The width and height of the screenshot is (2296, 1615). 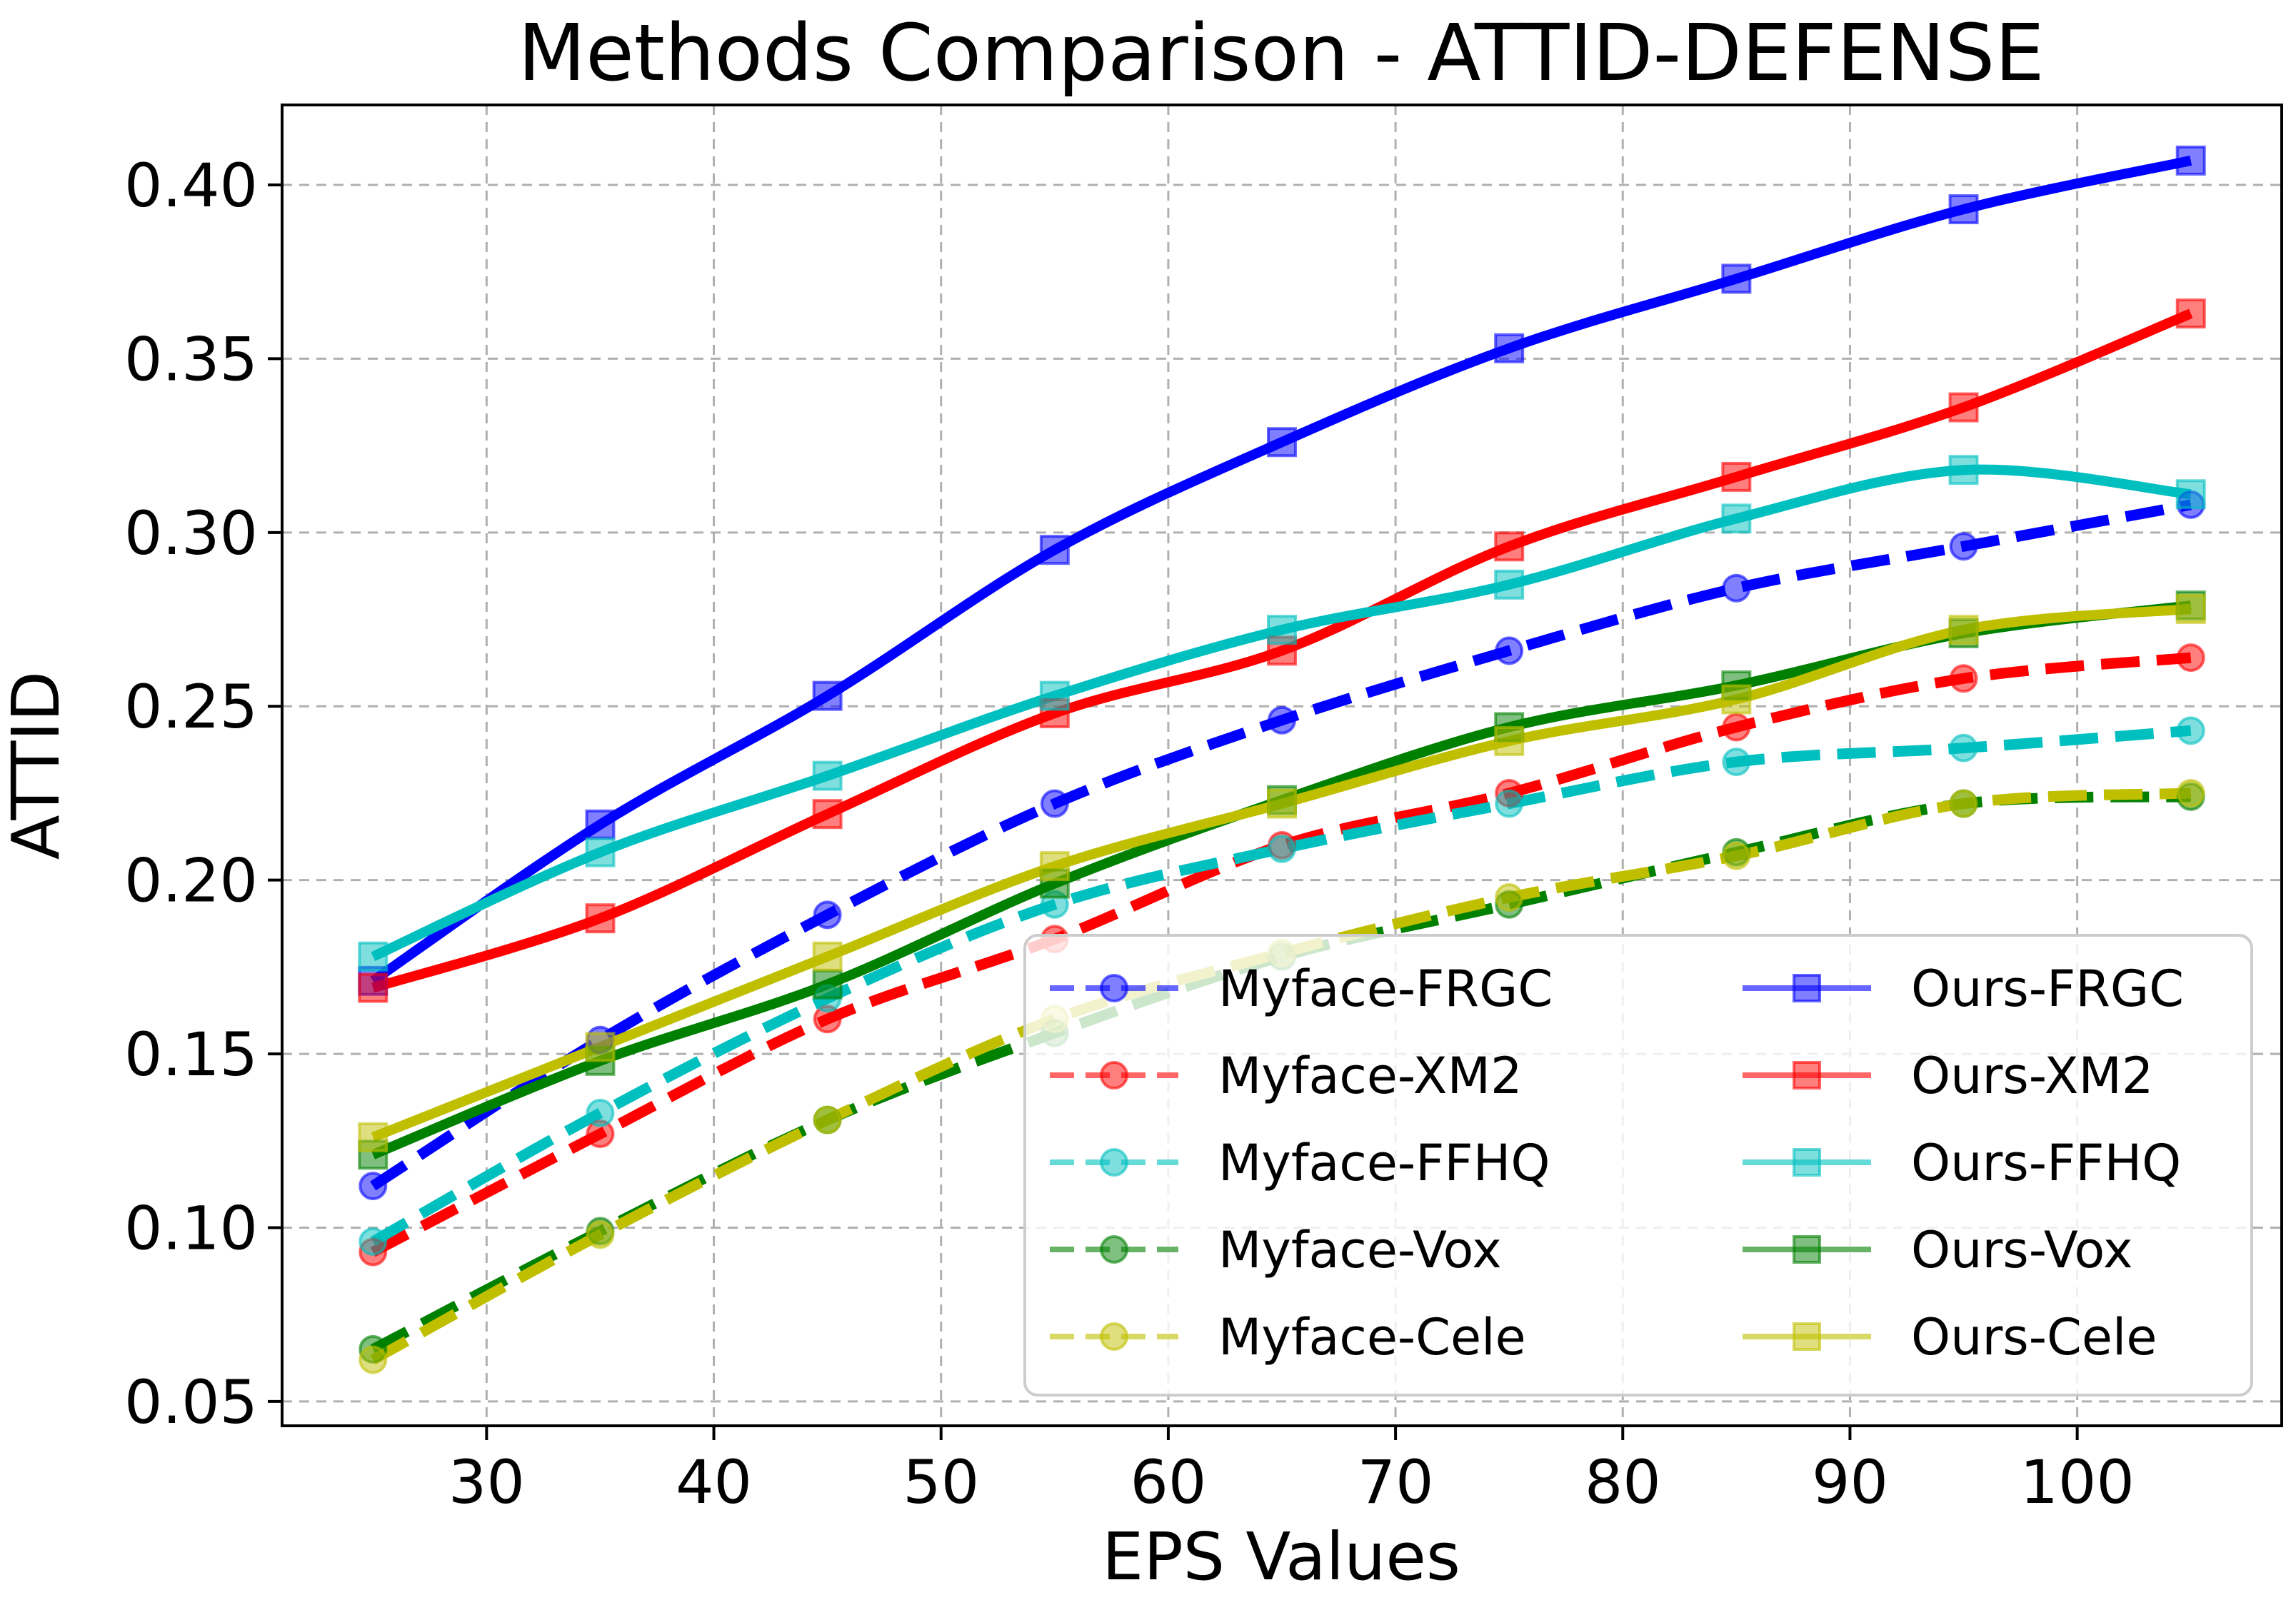 I want to click on legend-entry-myface-frgc: Myface-FRGC, so click(x=1301, y=989).